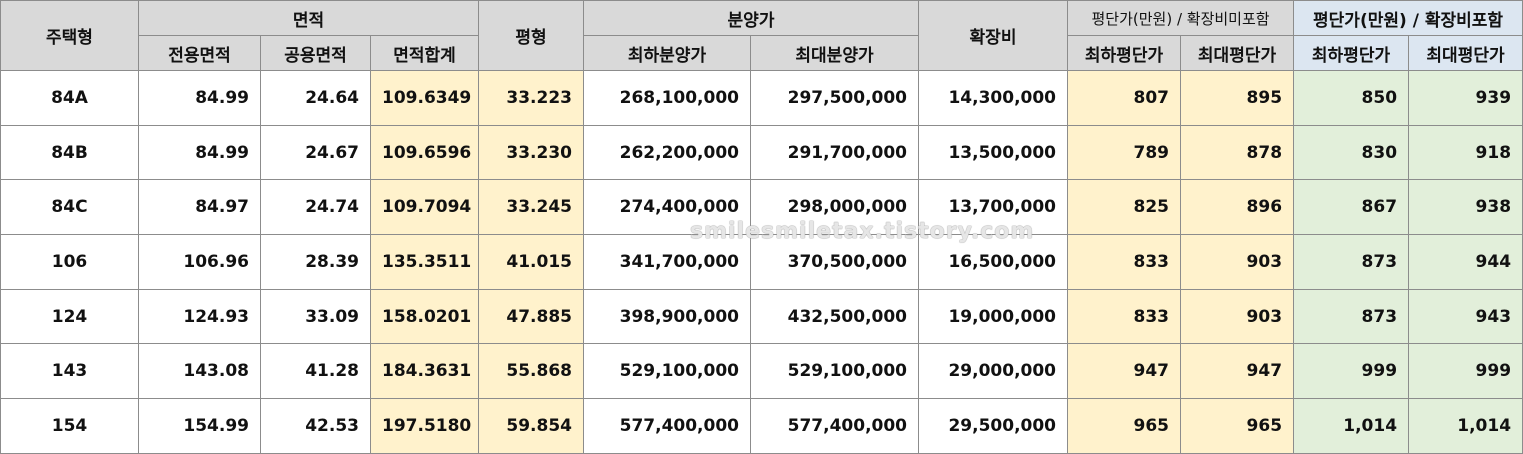 The image size is (1523, 454). I want to click on table-cell: 370,500,000, so click(834, 262).